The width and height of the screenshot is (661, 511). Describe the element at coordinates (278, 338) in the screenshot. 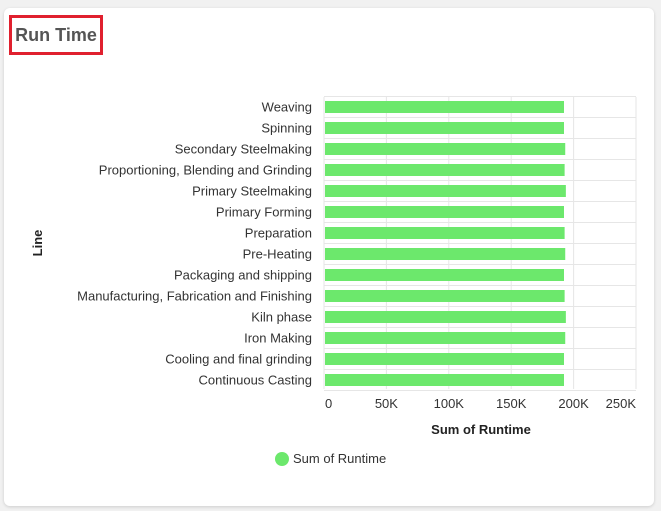

I see `y-tick-label: Iron Making` at that location.